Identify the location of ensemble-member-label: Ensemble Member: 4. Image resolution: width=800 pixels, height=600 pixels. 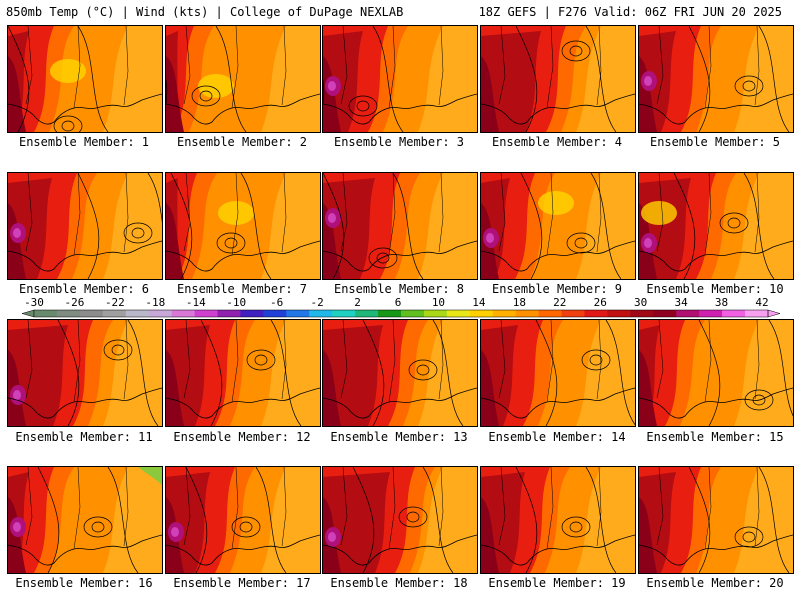
(557, 142).